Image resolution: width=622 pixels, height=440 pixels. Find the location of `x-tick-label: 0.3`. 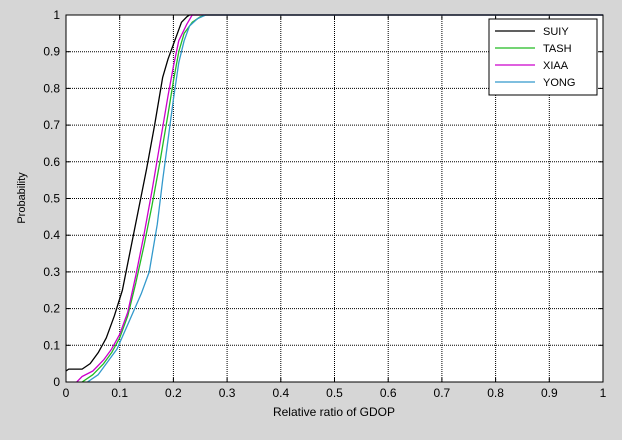

x-tick-label: 0.3 is located at coordinates (227, 393).